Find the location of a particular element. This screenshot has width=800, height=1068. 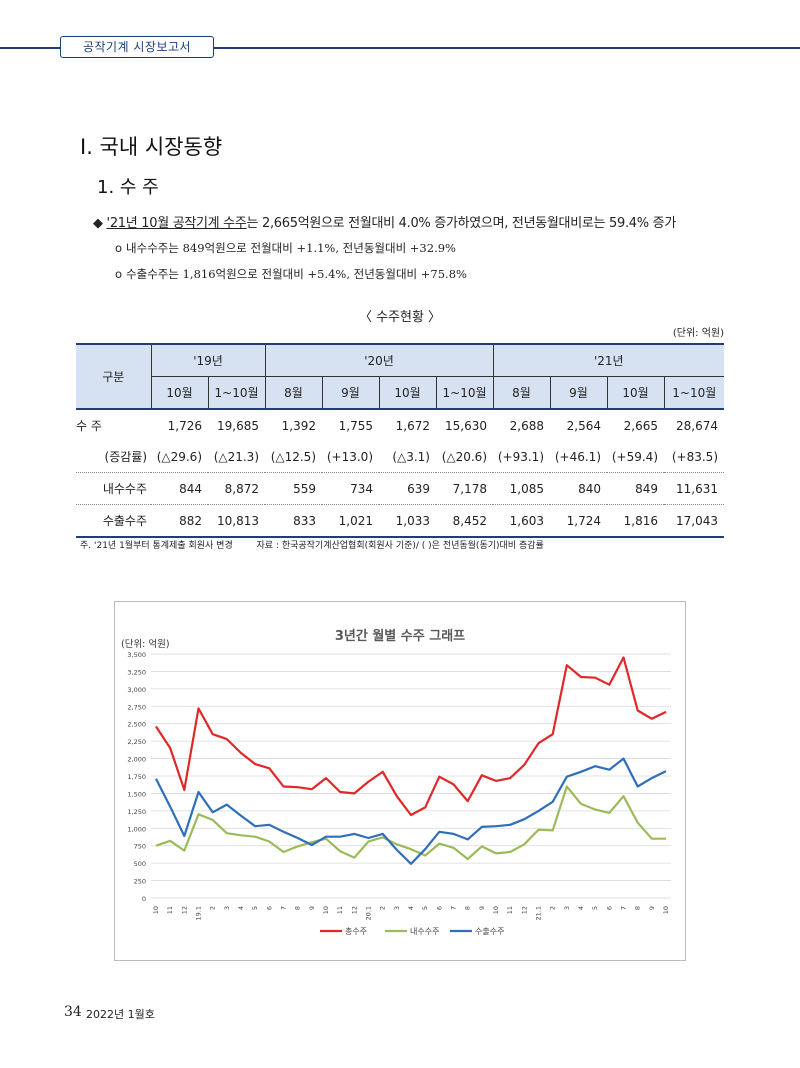

table-cell: (+83.5) is located at coordinates (694, 457).